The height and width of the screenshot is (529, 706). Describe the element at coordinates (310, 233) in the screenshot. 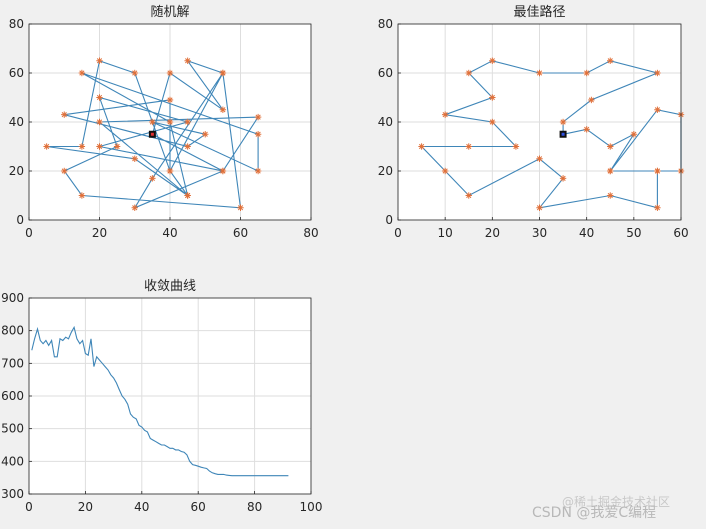

I see `x-tick-label: 80` at that location.